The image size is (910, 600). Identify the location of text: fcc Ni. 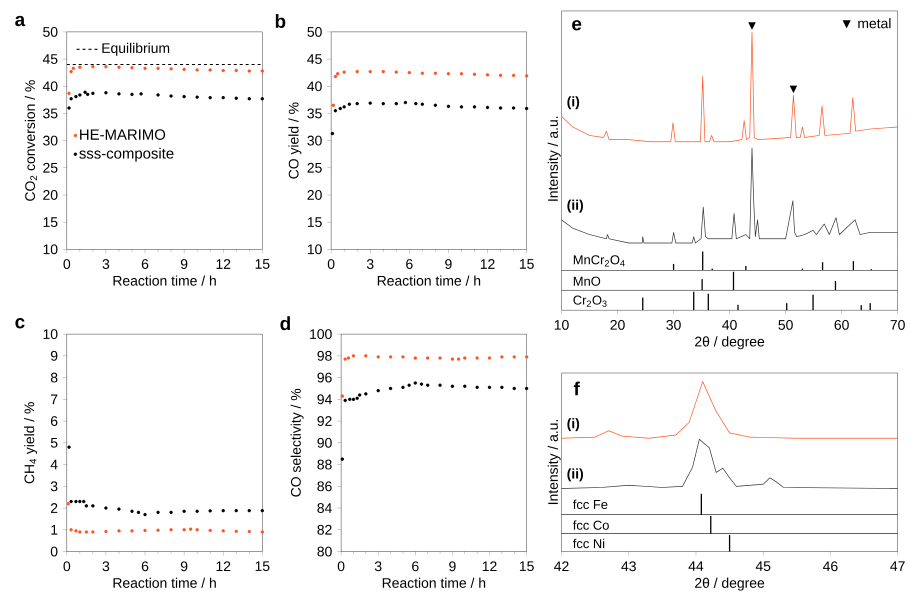
(588, 543).